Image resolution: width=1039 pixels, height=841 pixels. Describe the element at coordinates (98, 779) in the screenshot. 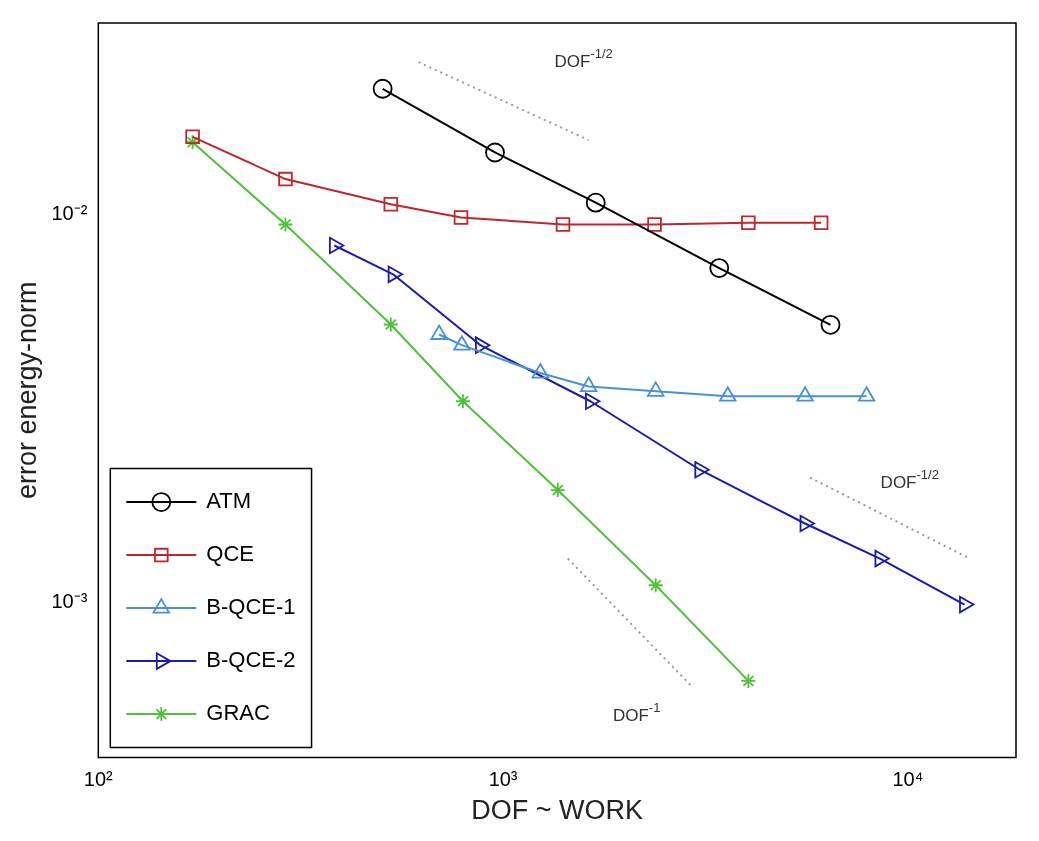

I see `x-tick-label: 10²` at that location.